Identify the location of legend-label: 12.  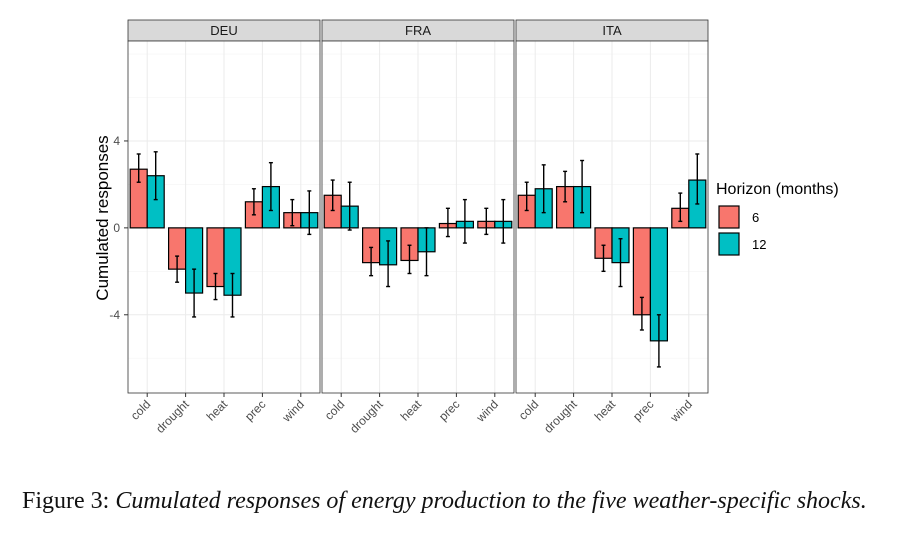
(759, 244).